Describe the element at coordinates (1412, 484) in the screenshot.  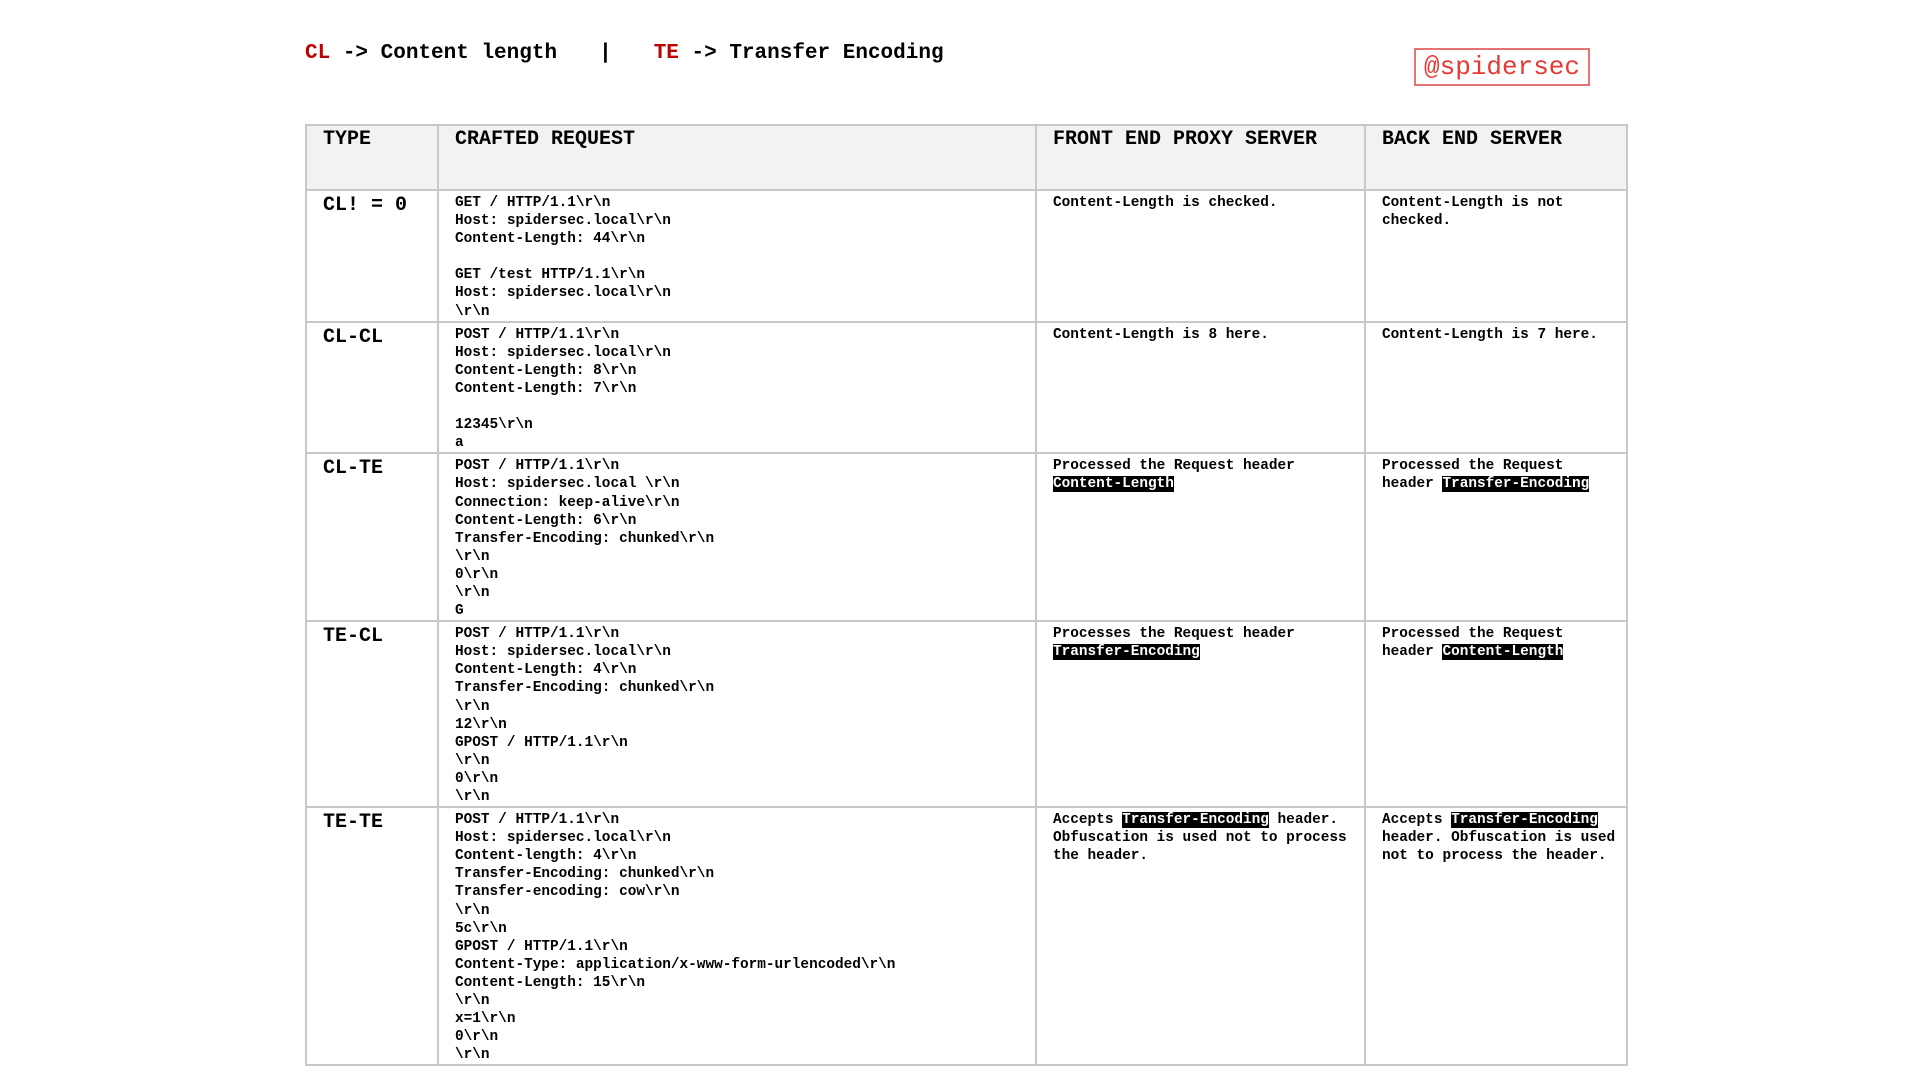
I see `text: header` at that location.